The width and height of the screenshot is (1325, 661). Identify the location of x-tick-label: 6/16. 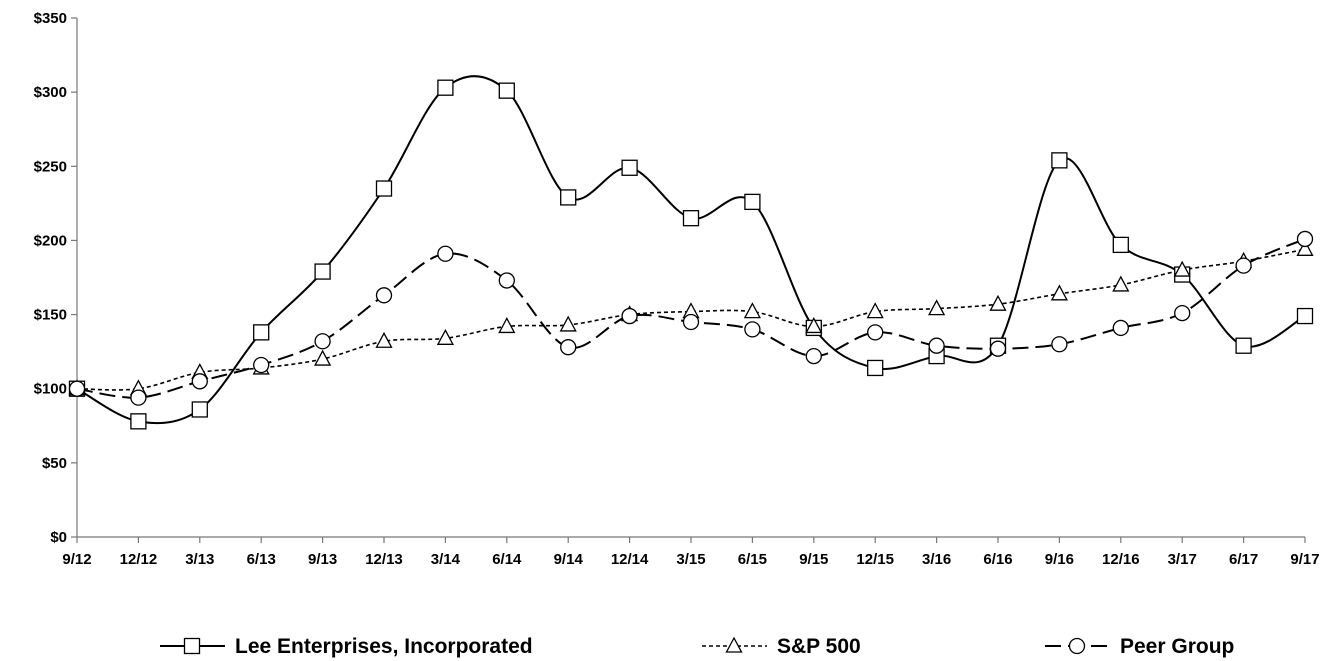
(997, 559).